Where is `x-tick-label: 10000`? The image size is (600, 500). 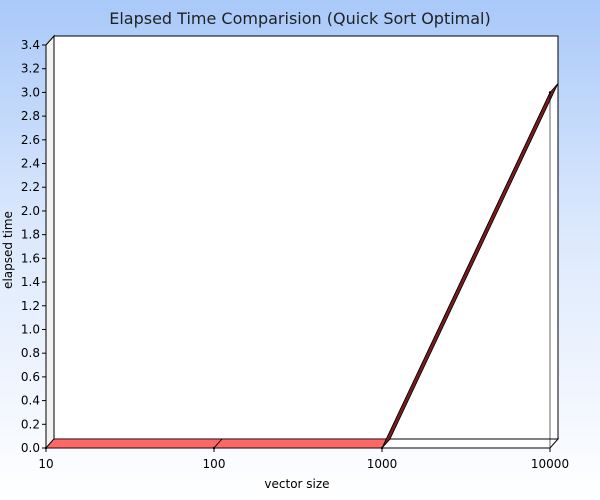 x-tick-label: 10000 is located at coordinates (550, 464).